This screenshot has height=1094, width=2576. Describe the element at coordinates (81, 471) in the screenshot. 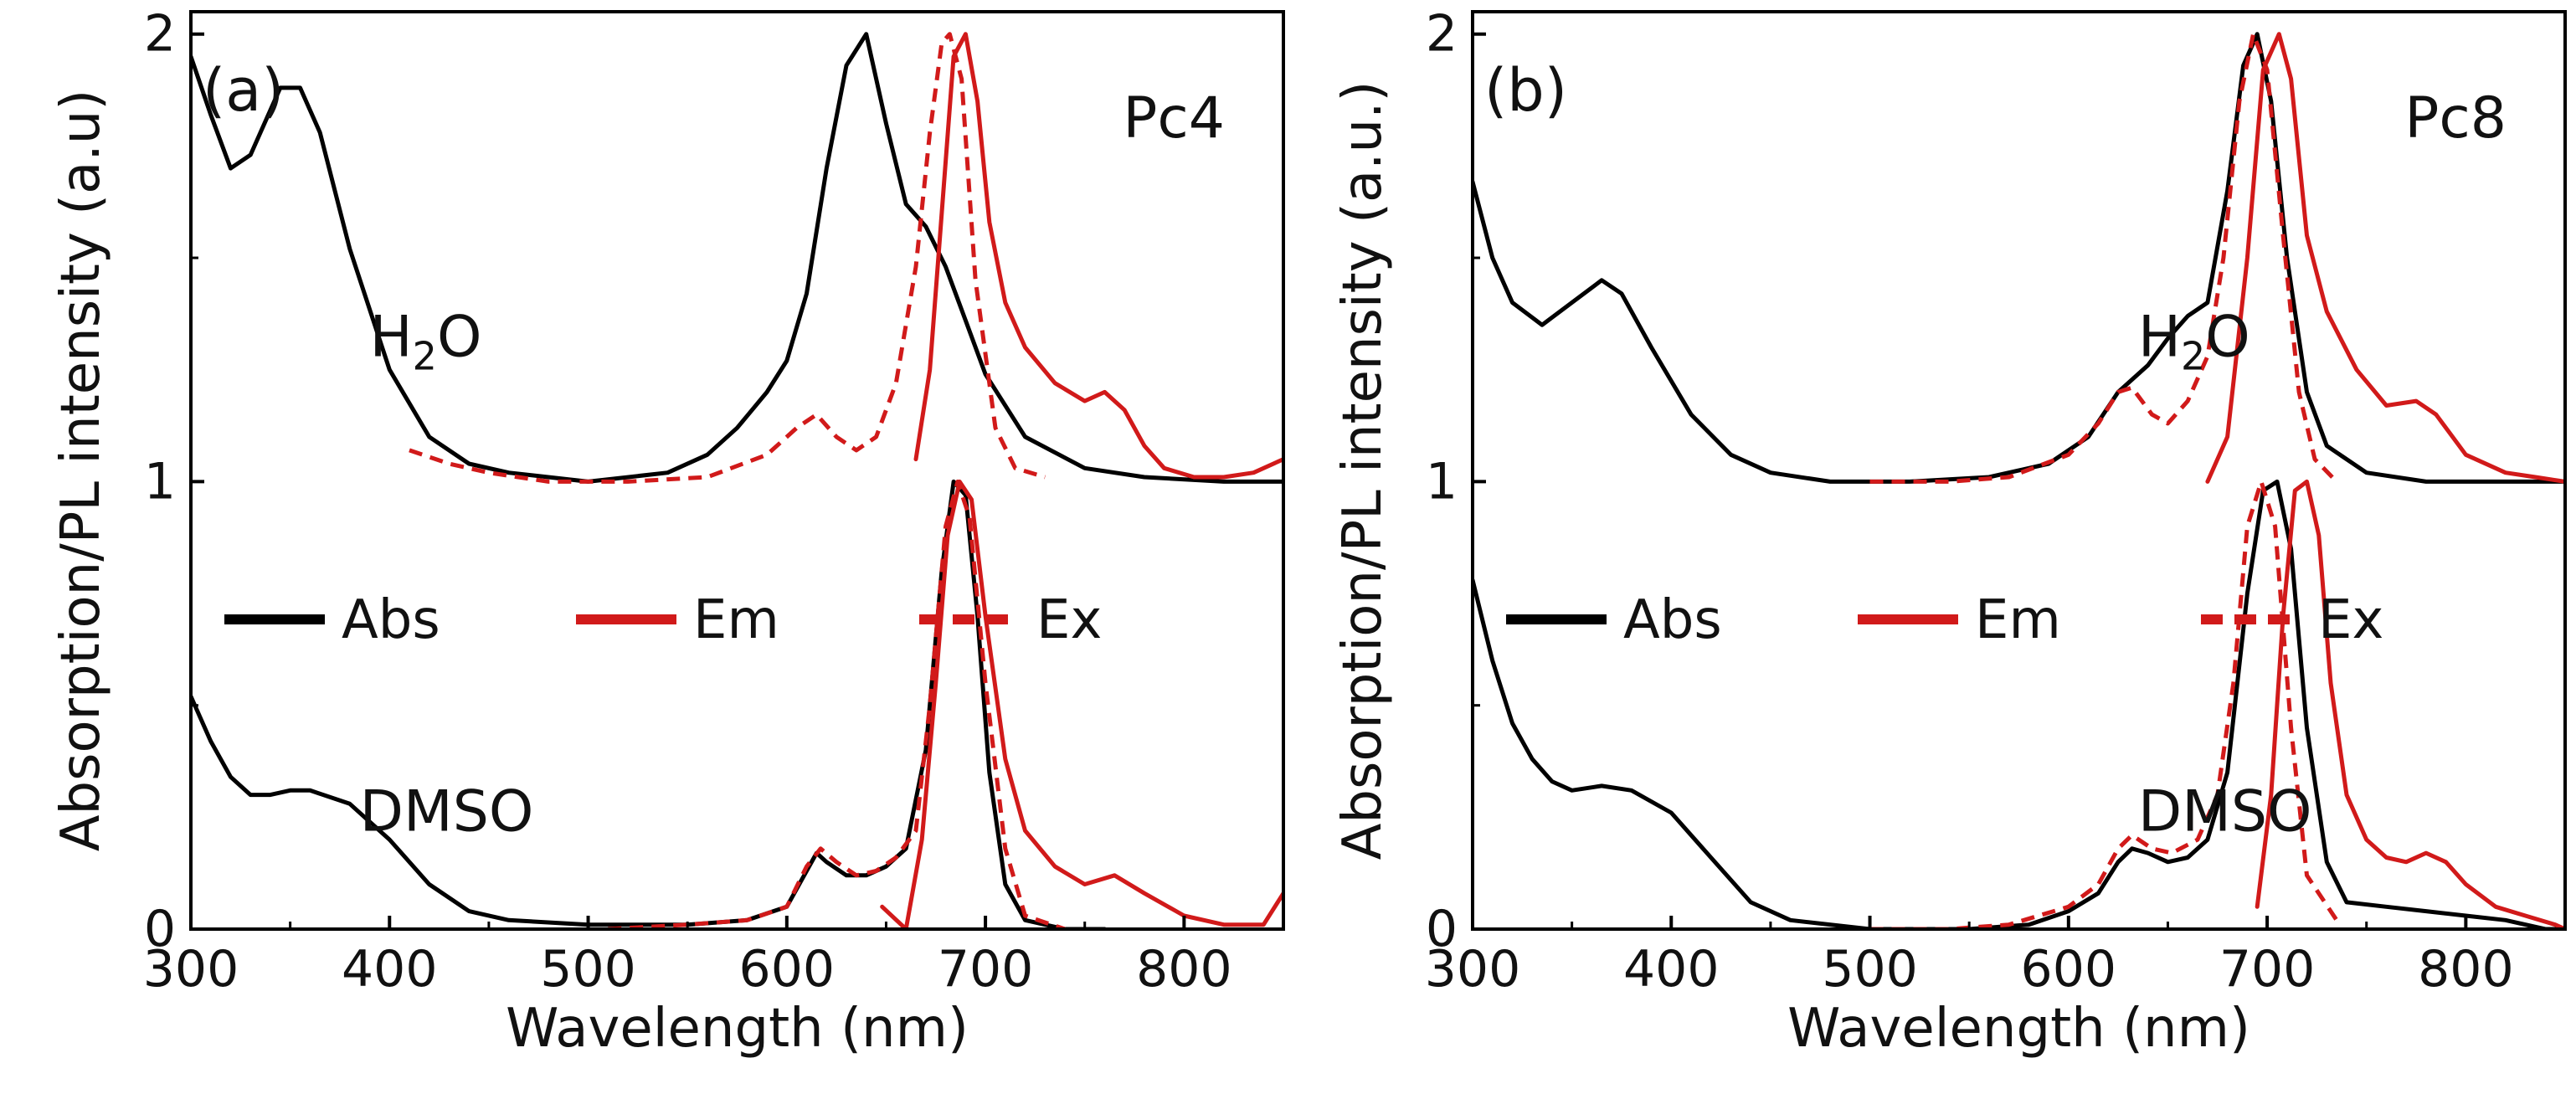

I see `y-axis-title: Absorption/PL intensity (a.u)` at that location.